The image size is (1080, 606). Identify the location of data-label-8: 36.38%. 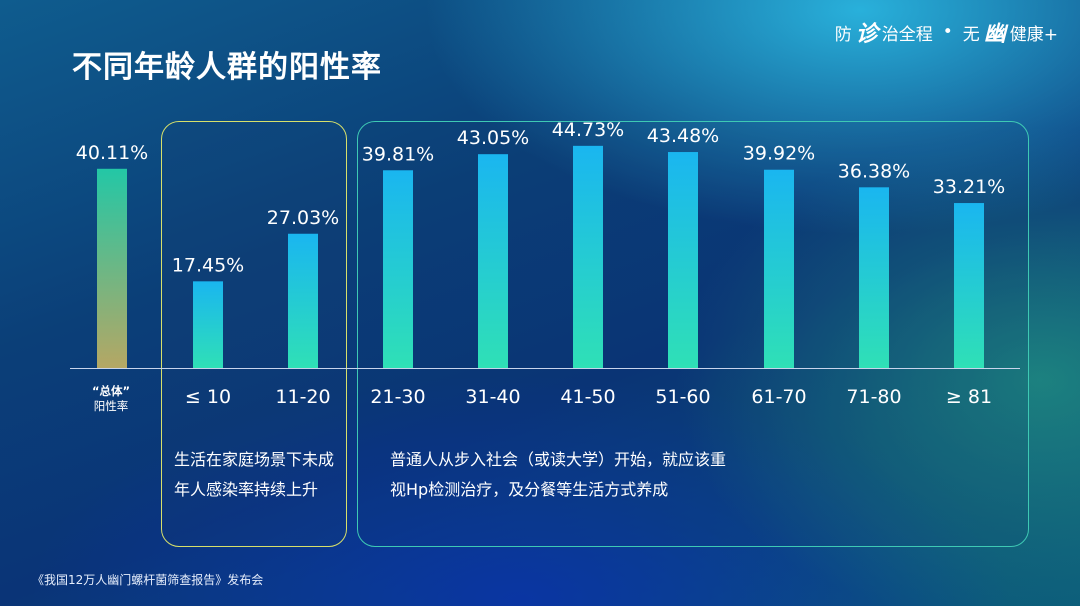
(874, 171).